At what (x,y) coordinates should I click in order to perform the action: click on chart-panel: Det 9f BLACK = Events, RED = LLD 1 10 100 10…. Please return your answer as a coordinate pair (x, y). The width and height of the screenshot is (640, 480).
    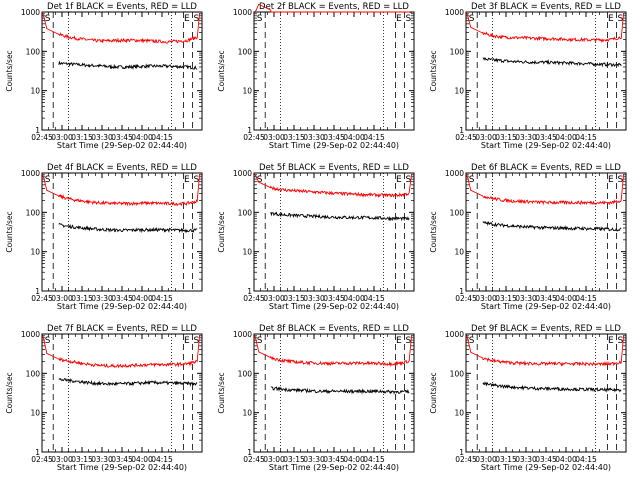
    Looking at the image, I should click on (528, 398).